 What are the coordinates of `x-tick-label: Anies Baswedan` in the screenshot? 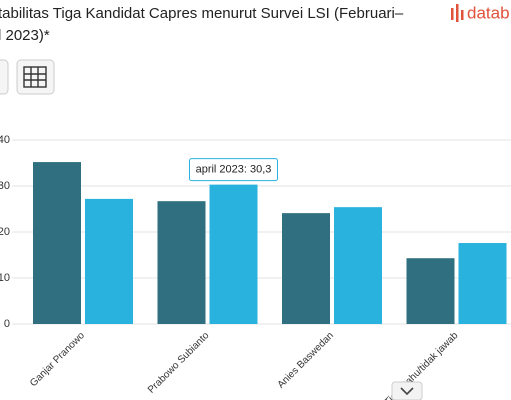 It's located at (306, 360).